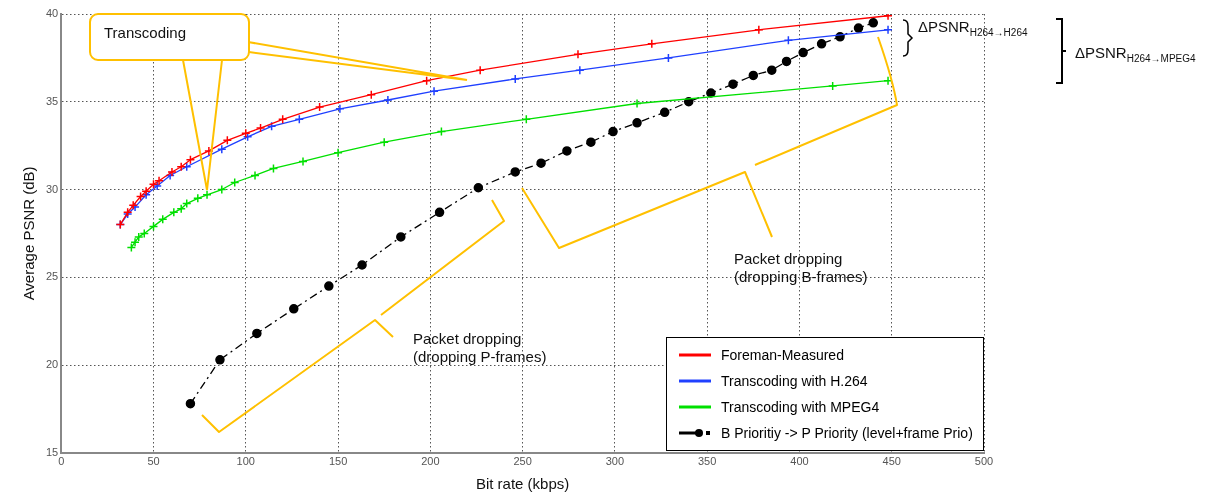 This screenshot has height=500, width=1223. I want to click on x-tick-label: 350, so click(707, 461).